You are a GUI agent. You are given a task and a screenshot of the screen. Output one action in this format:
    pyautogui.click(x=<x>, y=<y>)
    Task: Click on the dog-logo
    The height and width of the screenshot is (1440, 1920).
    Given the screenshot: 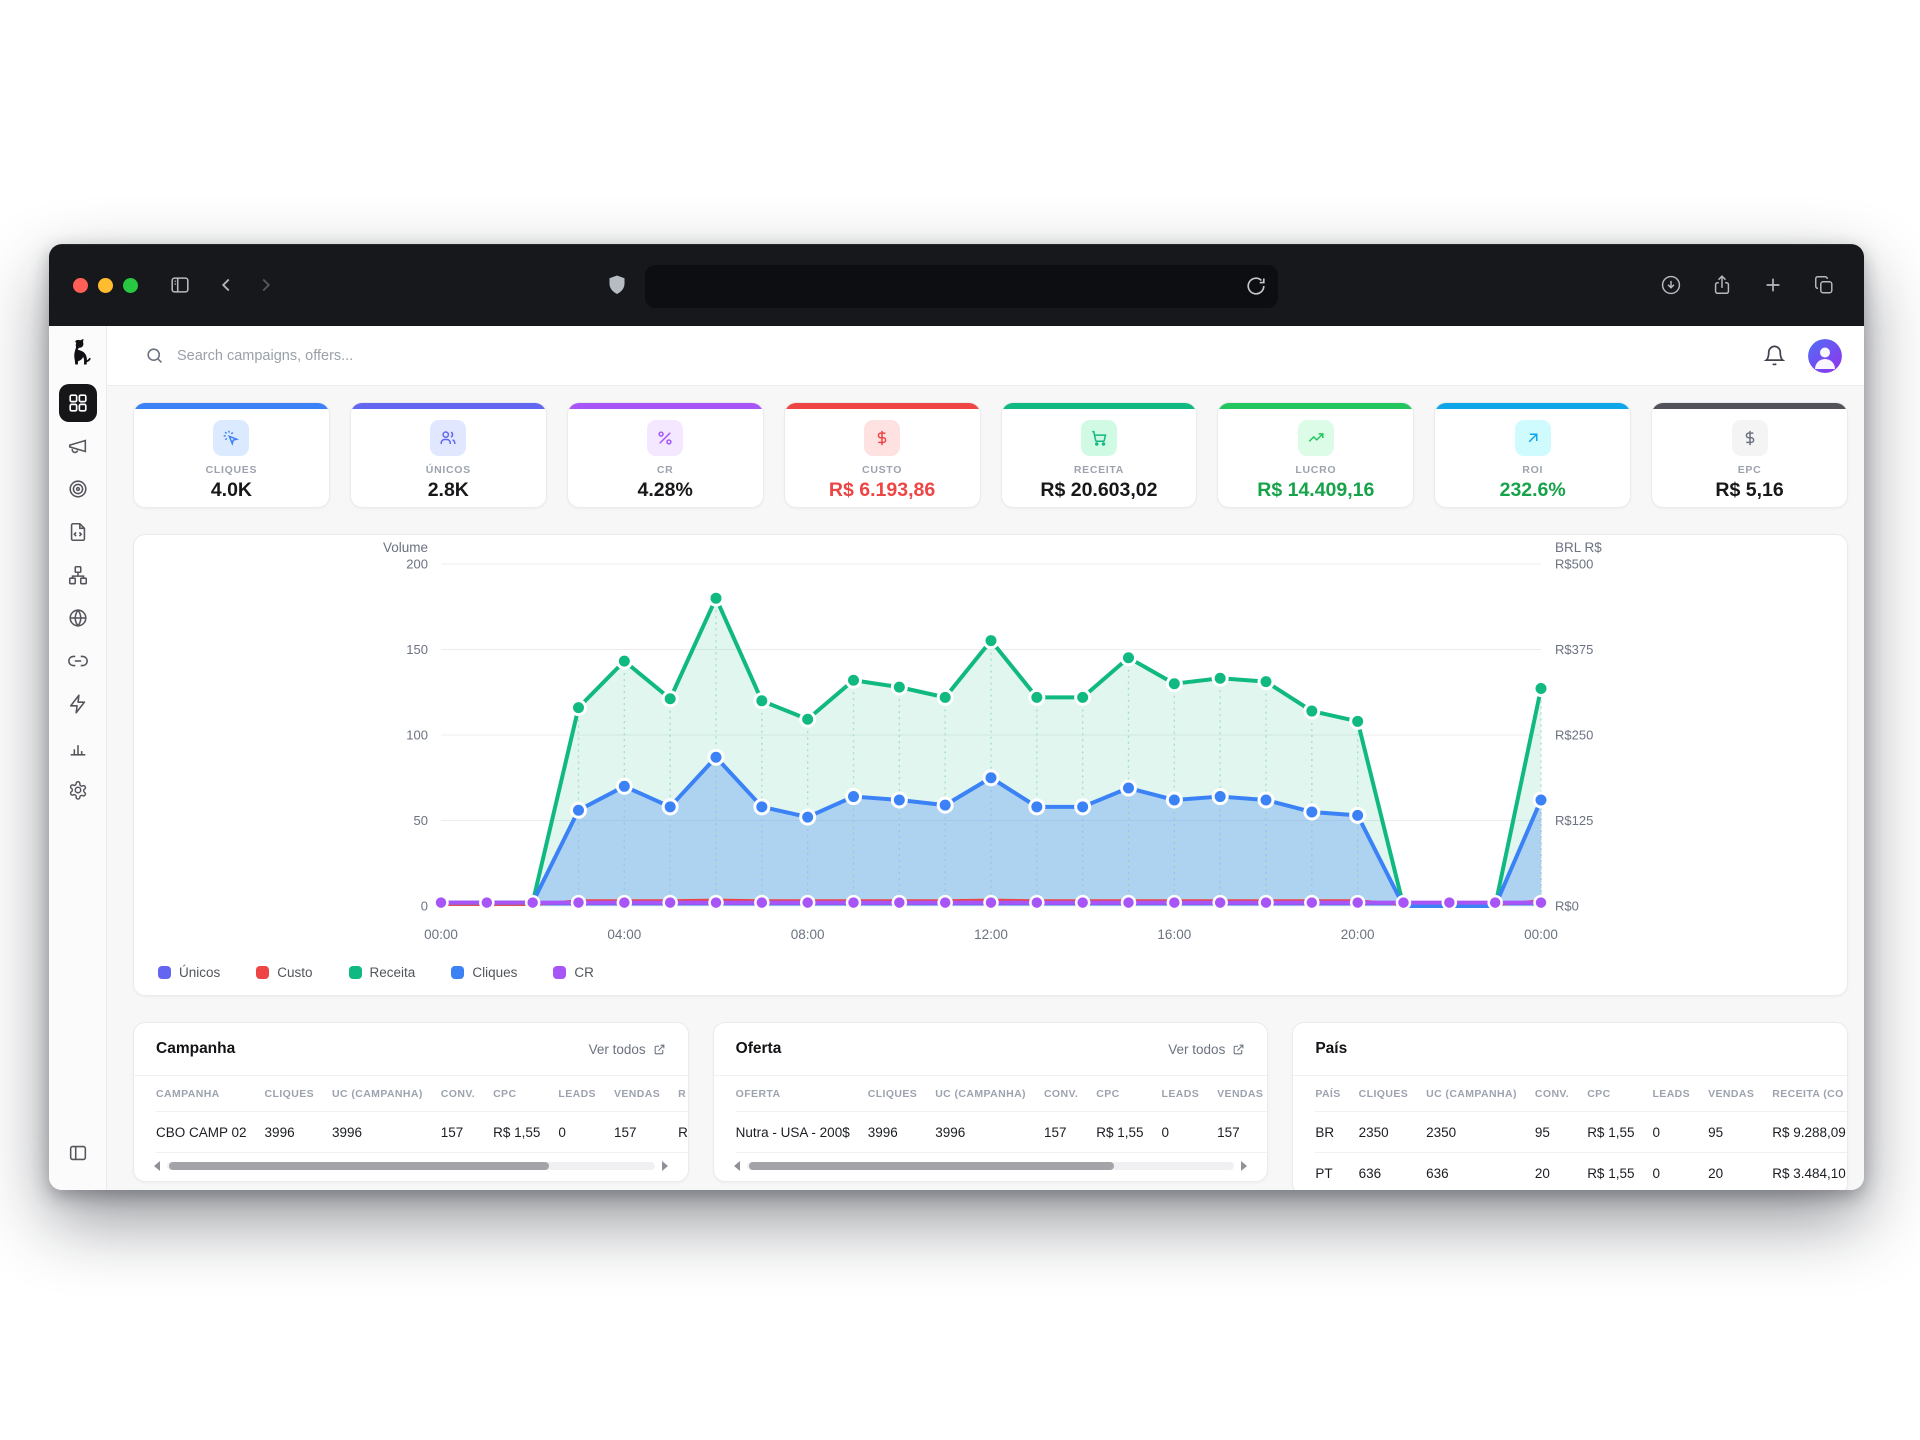 What is the action you would take?
    pyautogui.click(x=78, y=354)
    